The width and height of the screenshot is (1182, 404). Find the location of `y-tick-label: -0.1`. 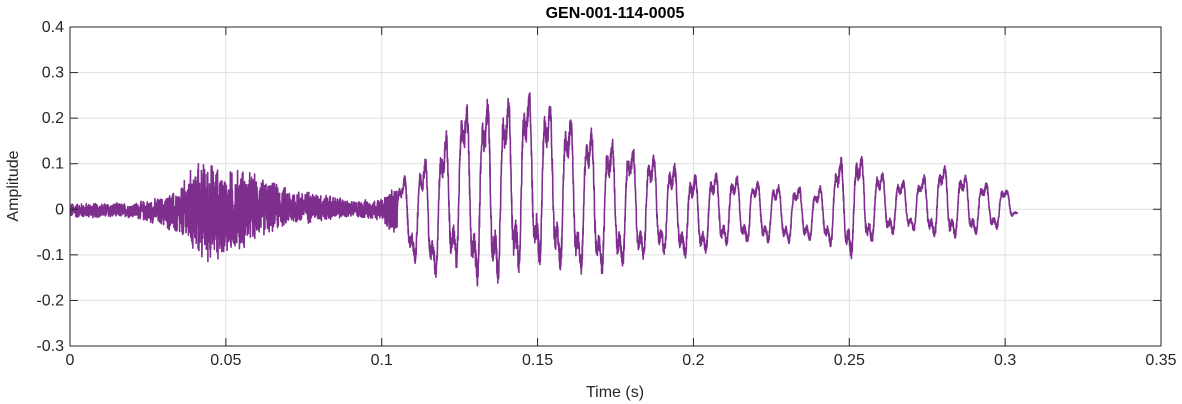

y-tick-label: -0.1 is located at coordinates (50, 255).